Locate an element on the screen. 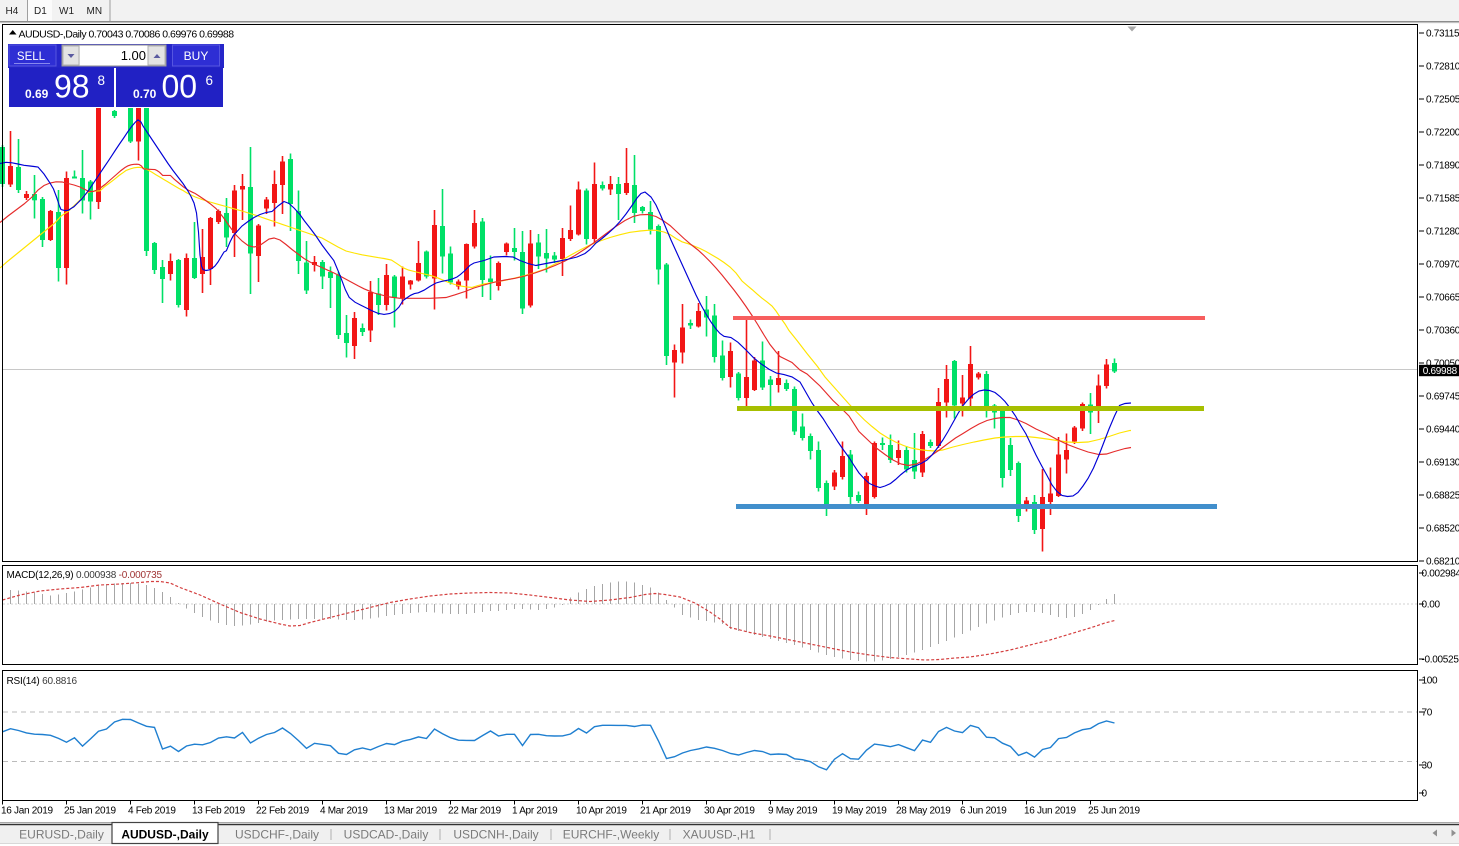 The width and height of the screenshot is (1459, 846). svg-text: 0.72505 is located at coordinates (1442, 100).